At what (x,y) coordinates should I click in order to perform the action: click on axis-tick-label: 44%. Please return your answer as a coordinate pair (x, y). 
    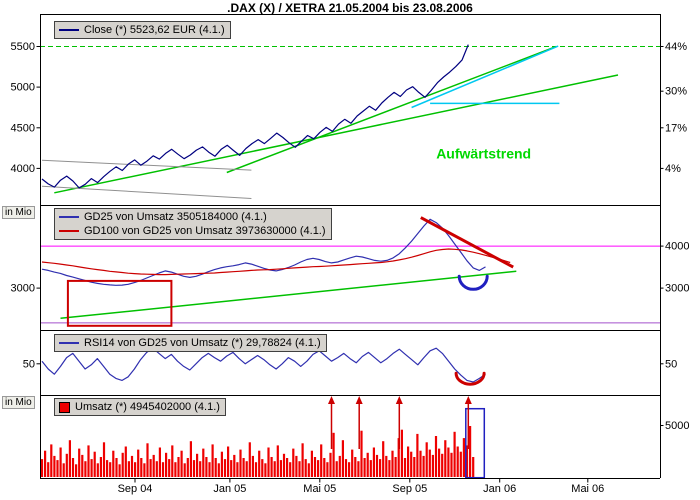
    Looking at the image, I should click on (676, 47).